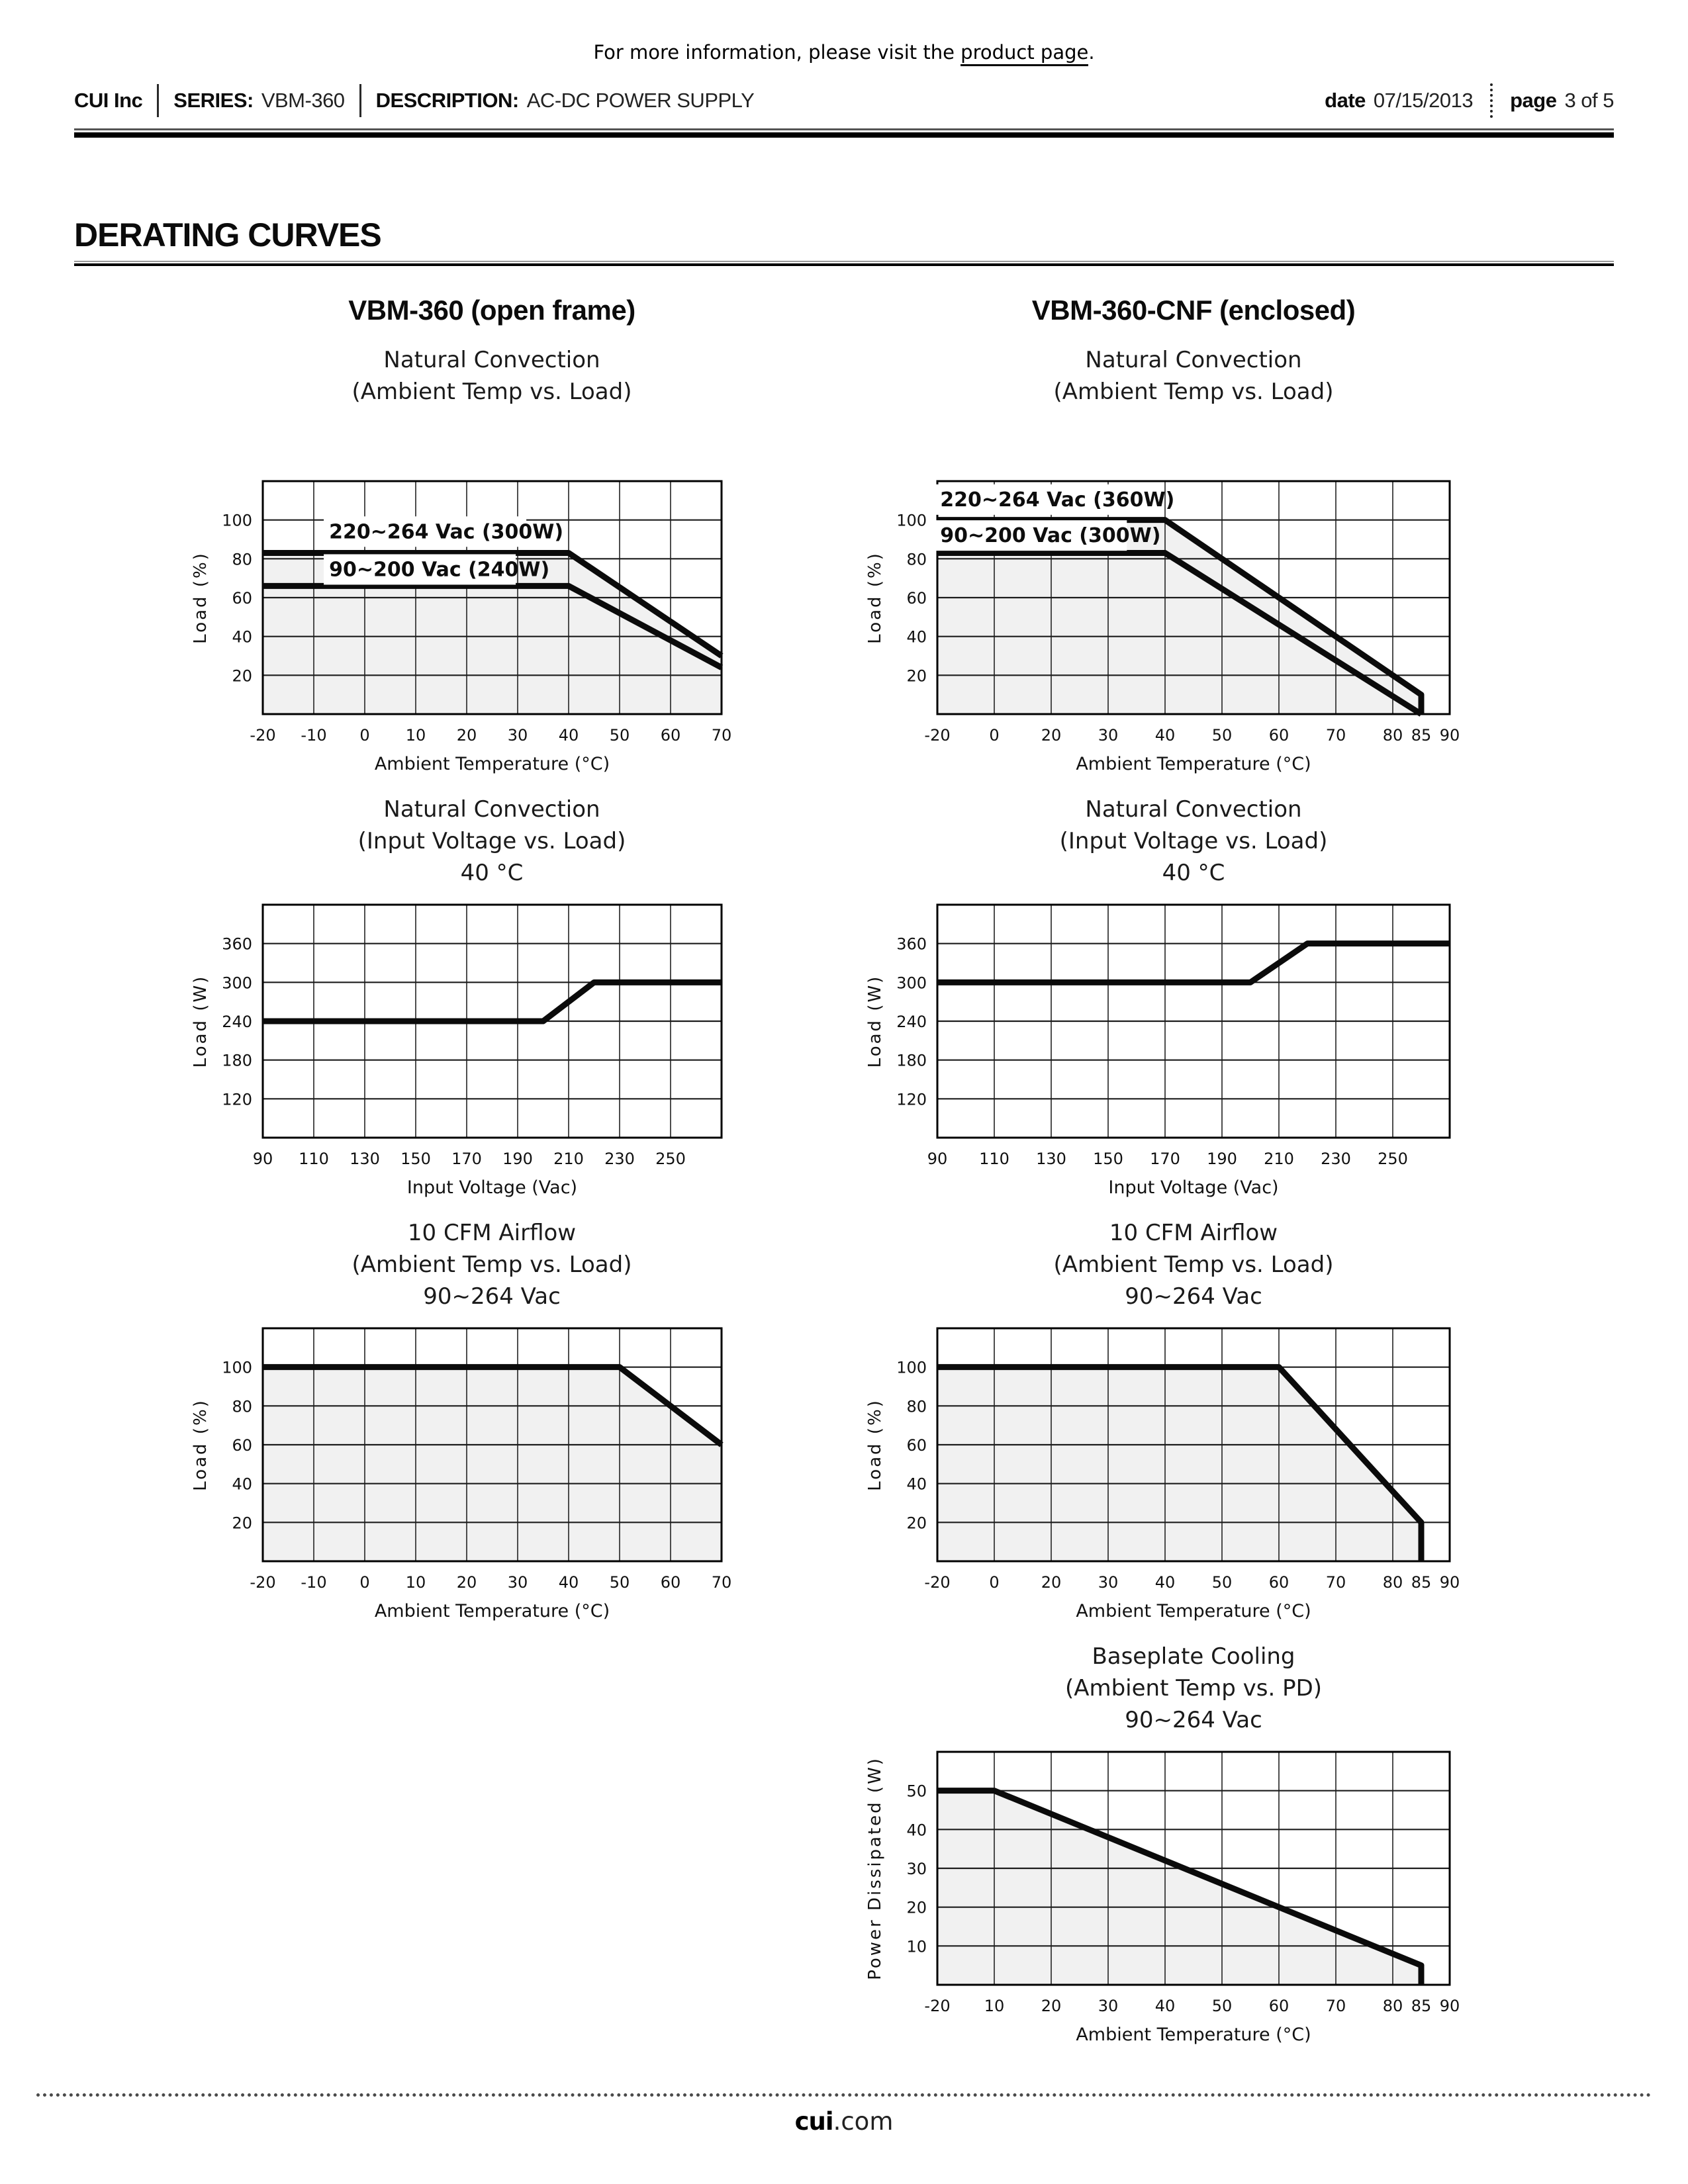 The width and height of the screenshot is (1688, 2184). What do you see at coordinates (916, 598) in the screenshot?
I see `y-tick-label: 60` at bounding box center [916, 598].